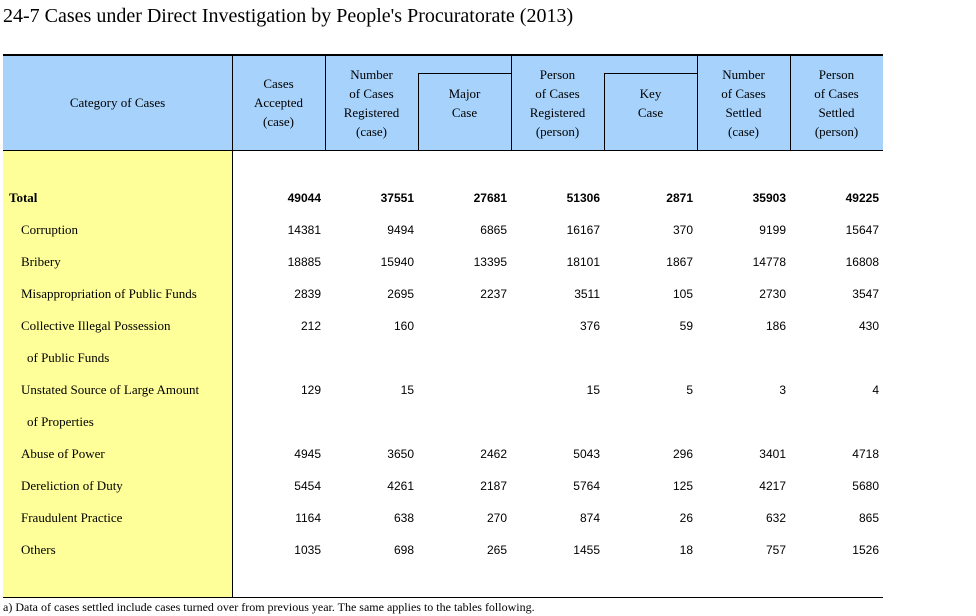  What do you see at coordinates (41, 261) in the screenshot?
I see `row-label: Bribery` at bounding box center [41, 261].